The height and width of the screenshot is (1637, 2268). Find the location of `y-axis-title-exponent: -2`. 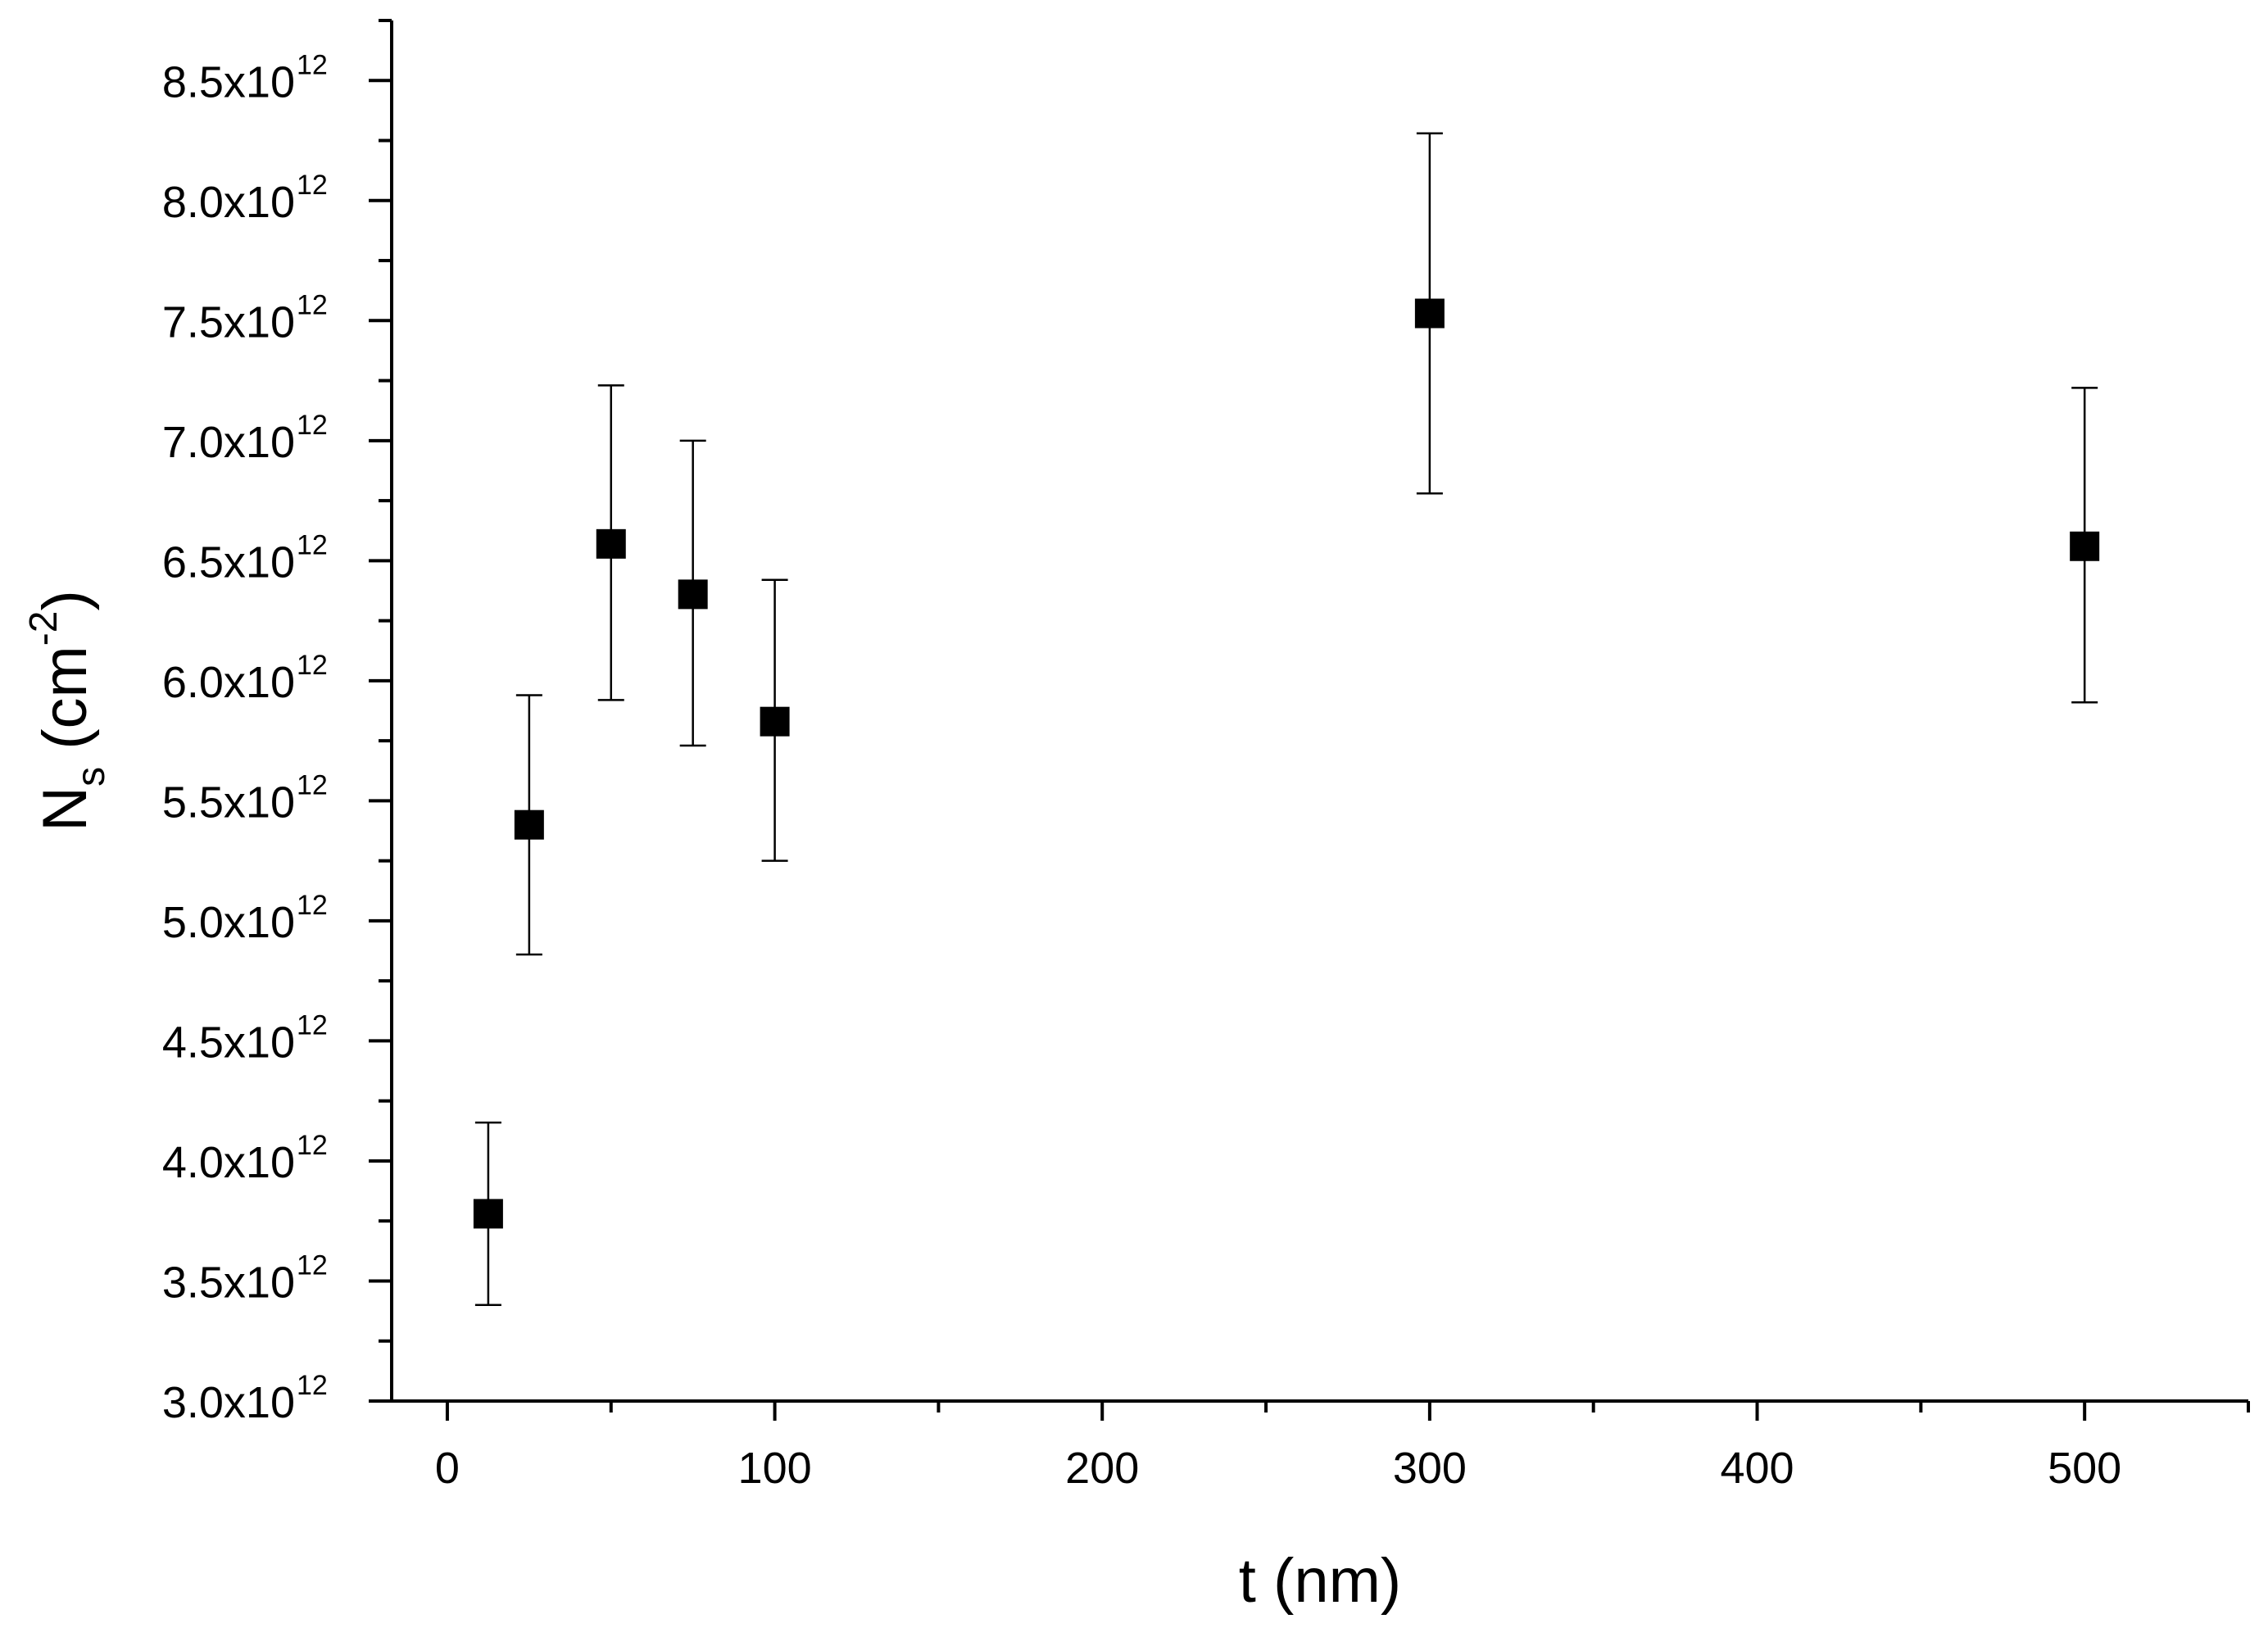

y-axis-title-exponent: -2 is located at coordinates (44, 628).